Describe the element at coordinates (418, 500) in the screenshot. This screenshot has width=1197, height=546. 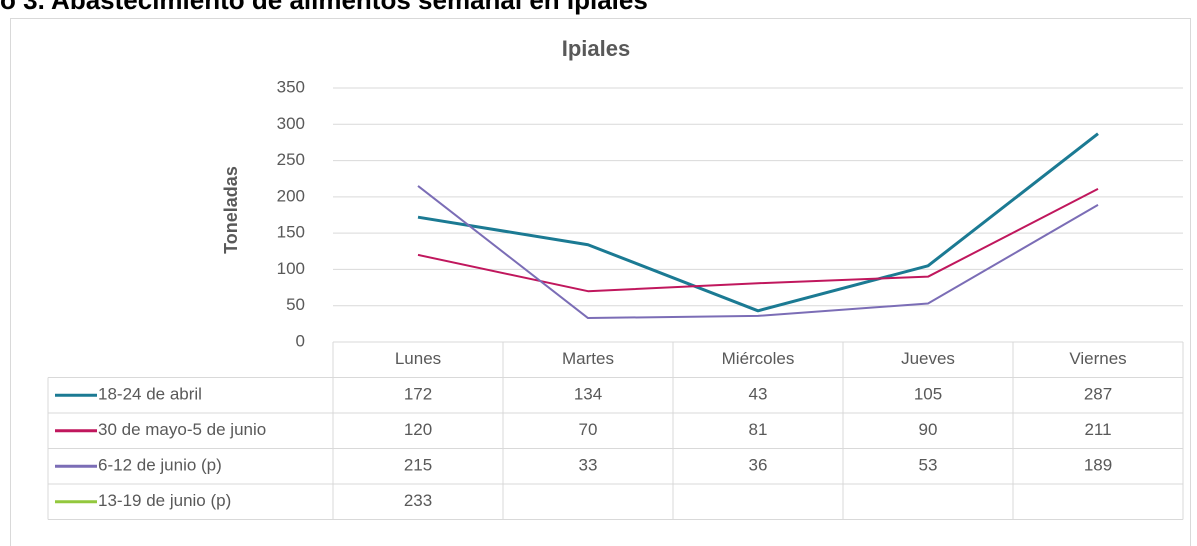
I see `table-value: 233` at that location.